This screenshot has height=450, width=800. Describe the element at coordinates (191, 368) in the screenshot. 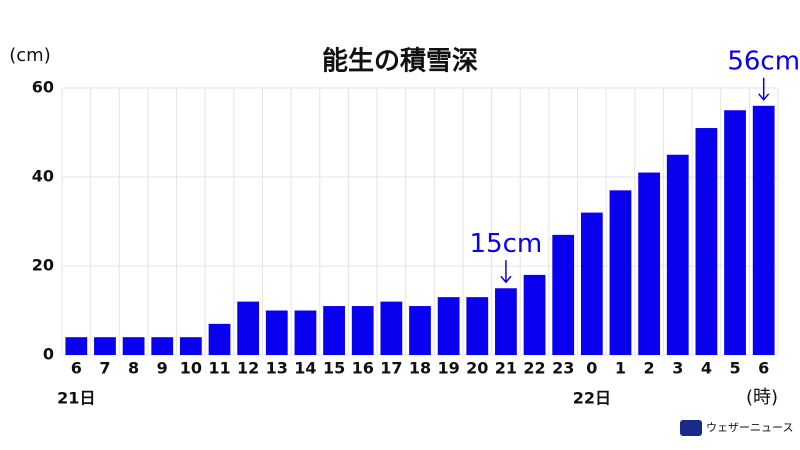

I see `x-tick-label: 10` at that location.